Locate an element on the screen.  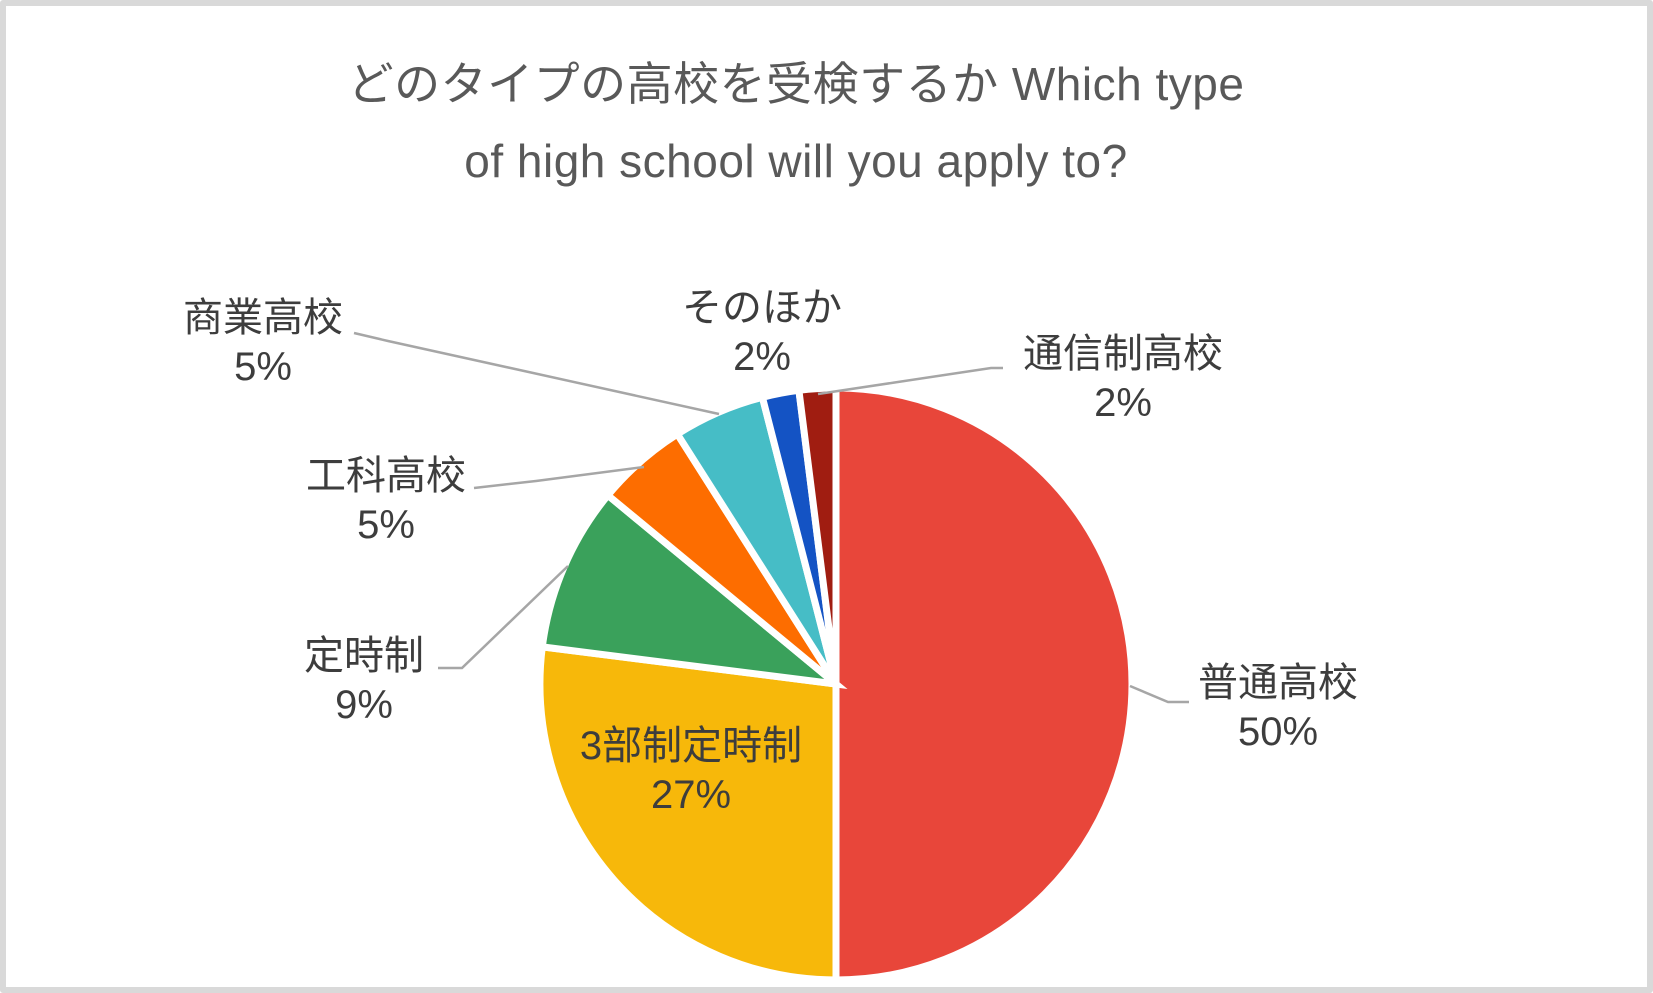
slice-label-name: 3部制定時制 is located at coordinates (691, 746).